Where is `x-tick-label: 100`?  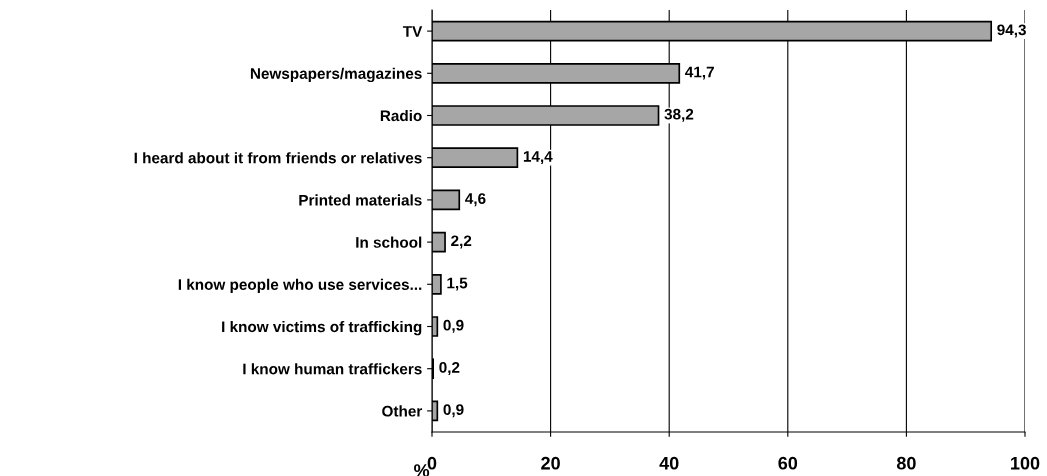 x-tick-label: 100 is located at coordinates (1025, 463).